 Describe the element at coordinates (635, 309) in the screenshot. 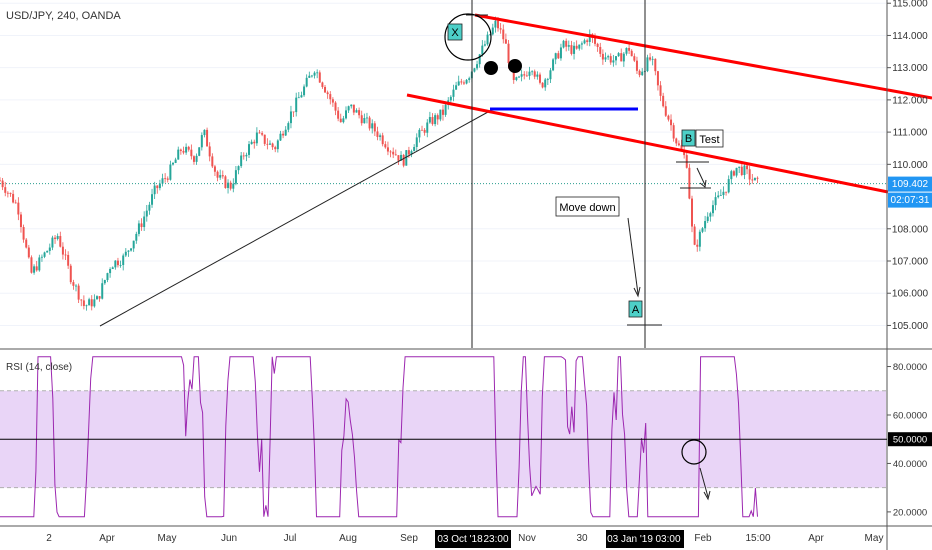

I see `label-a-box` at that location.